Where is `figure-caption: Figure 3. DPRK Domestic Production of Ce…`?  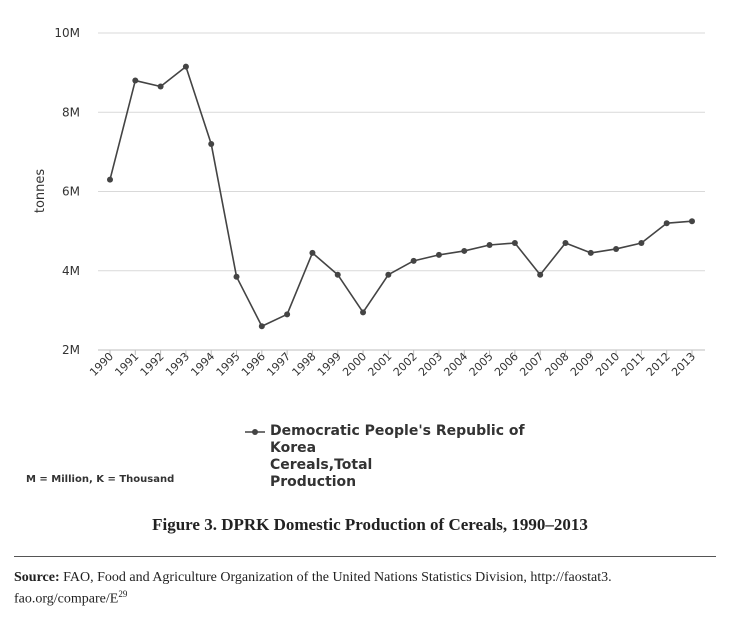 figure-caption: Figure 3. DPRK Domestic Production of Ce… is located at coordinates (370, 524).